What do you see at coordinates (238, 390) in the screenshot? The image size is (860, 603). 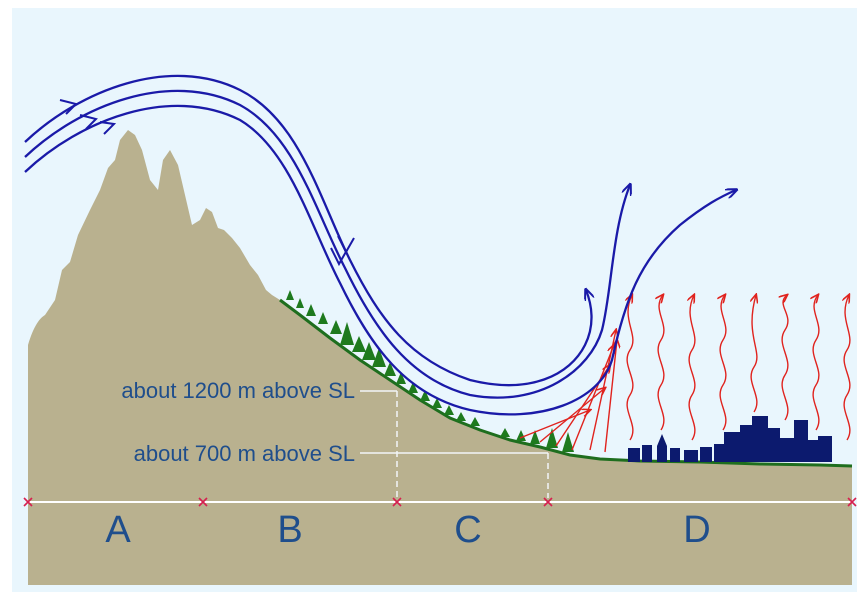 I see `elevation-label-high: about 1200 m above SL` at bounding box center [238, 390].